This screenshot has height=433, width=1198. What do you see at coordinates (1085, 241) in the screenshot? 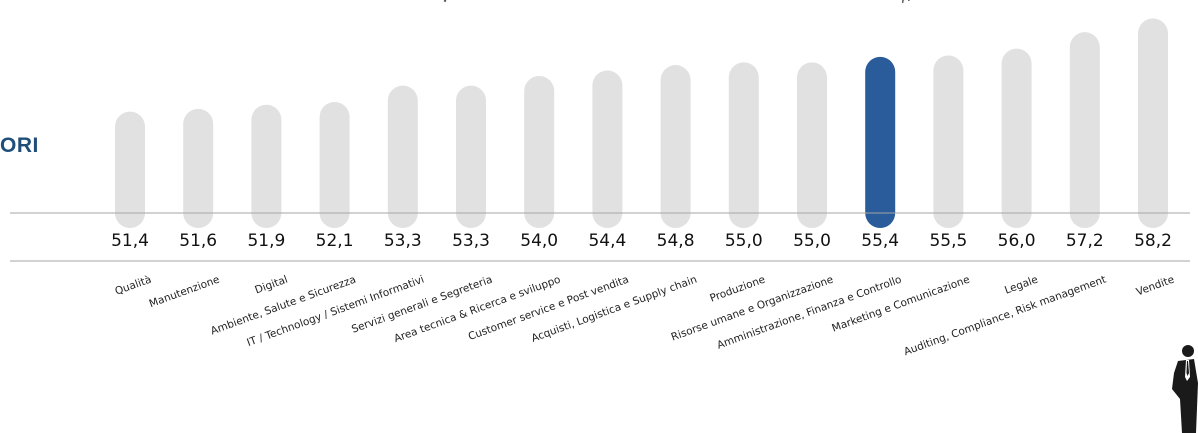
I see `value-label-15: 57,2` at bounding box center [1085, 241].